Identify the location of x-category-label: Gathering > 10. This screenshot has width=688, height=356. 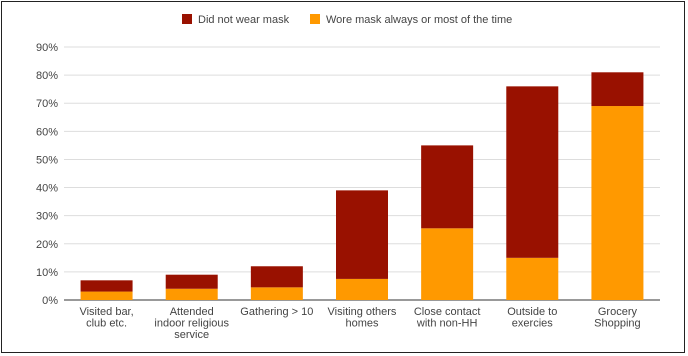
(276, 312).